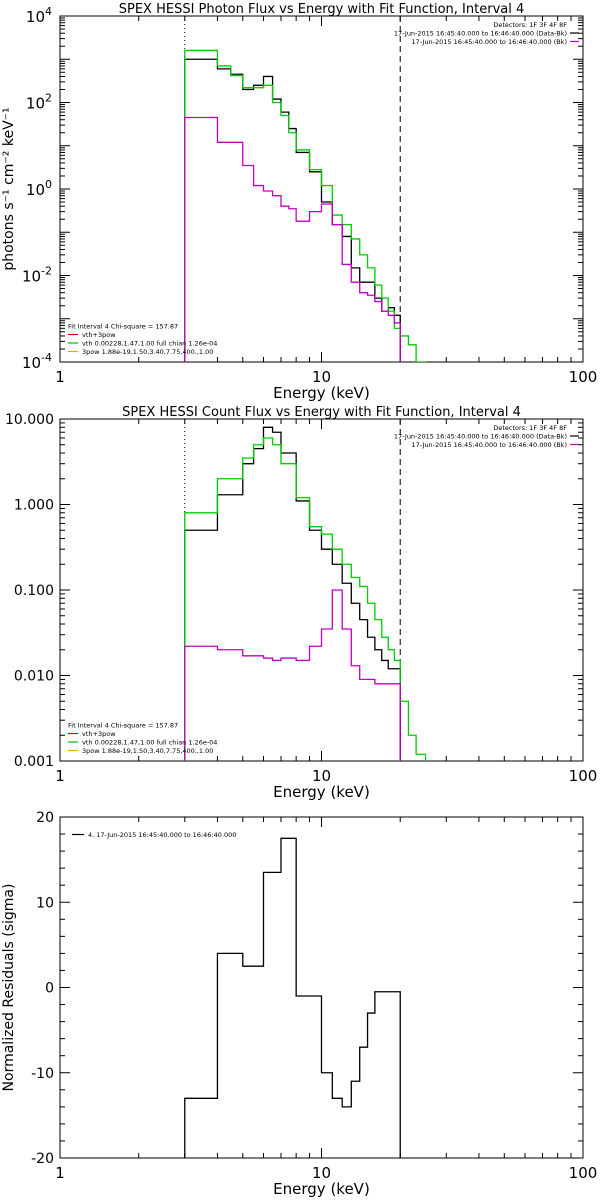 This screenshot has width=600, height=1200. I want to click on y-tick-label: 10⁰, so click(39, 188).